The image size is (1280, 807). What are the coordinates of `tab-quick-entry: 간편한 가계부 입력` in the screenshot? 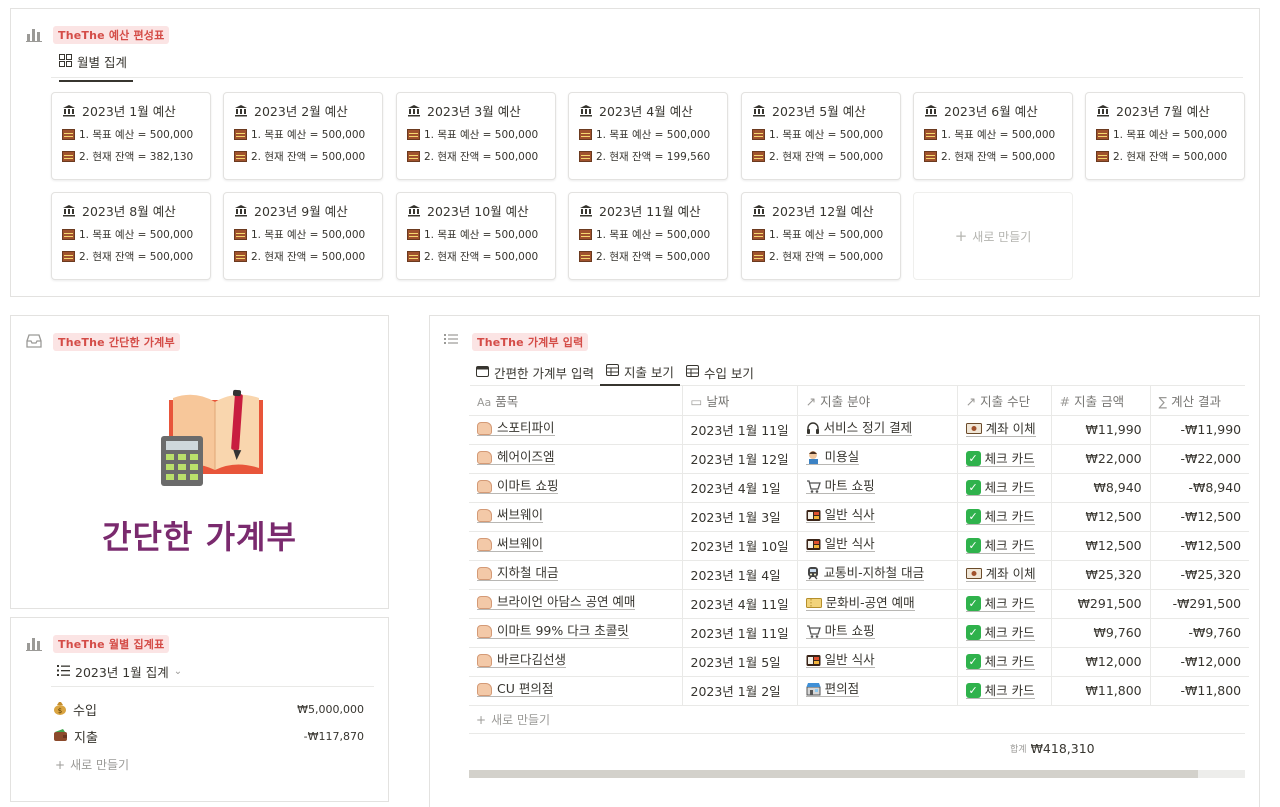 It's located at (535, 372).